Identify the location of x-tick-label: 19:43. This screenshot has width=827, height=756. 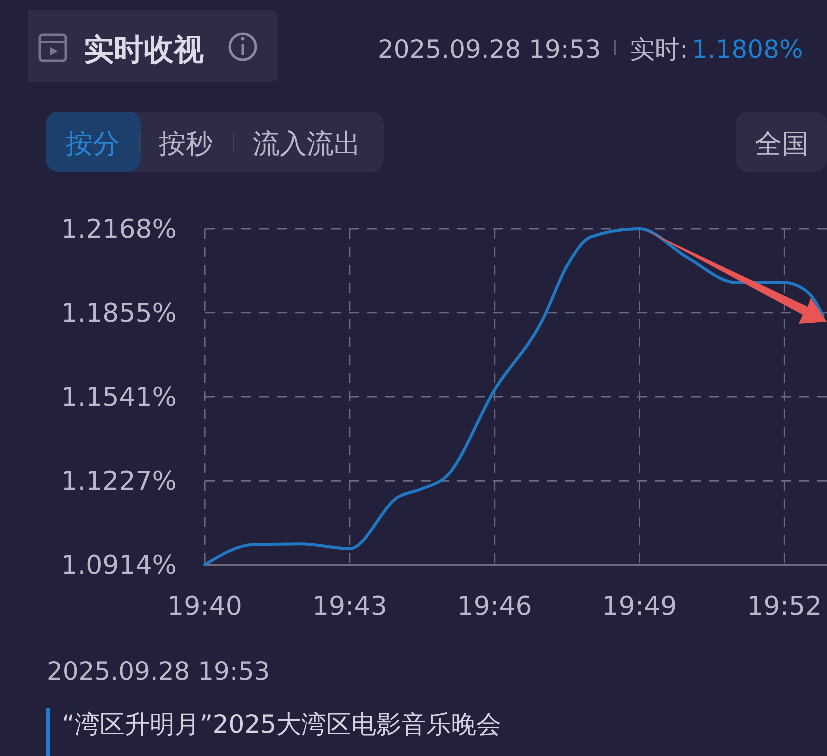
(350, 607).